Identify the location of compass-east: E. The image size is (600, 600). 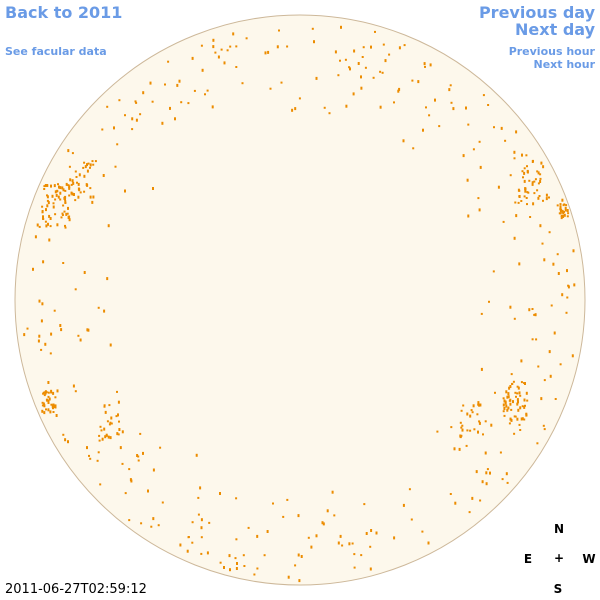
(528, 559).